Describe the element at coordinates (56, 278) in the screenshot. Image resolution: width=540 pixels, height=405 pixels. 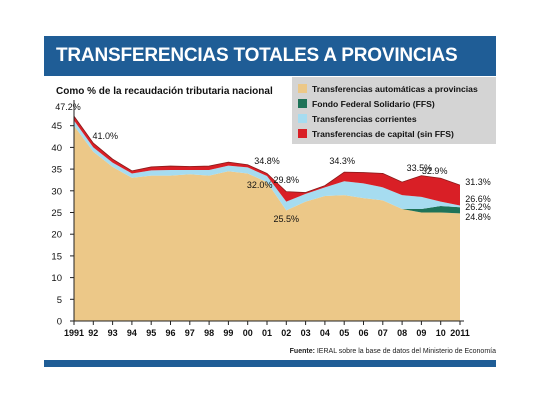
I see `y-tick-label: 10` at that location.